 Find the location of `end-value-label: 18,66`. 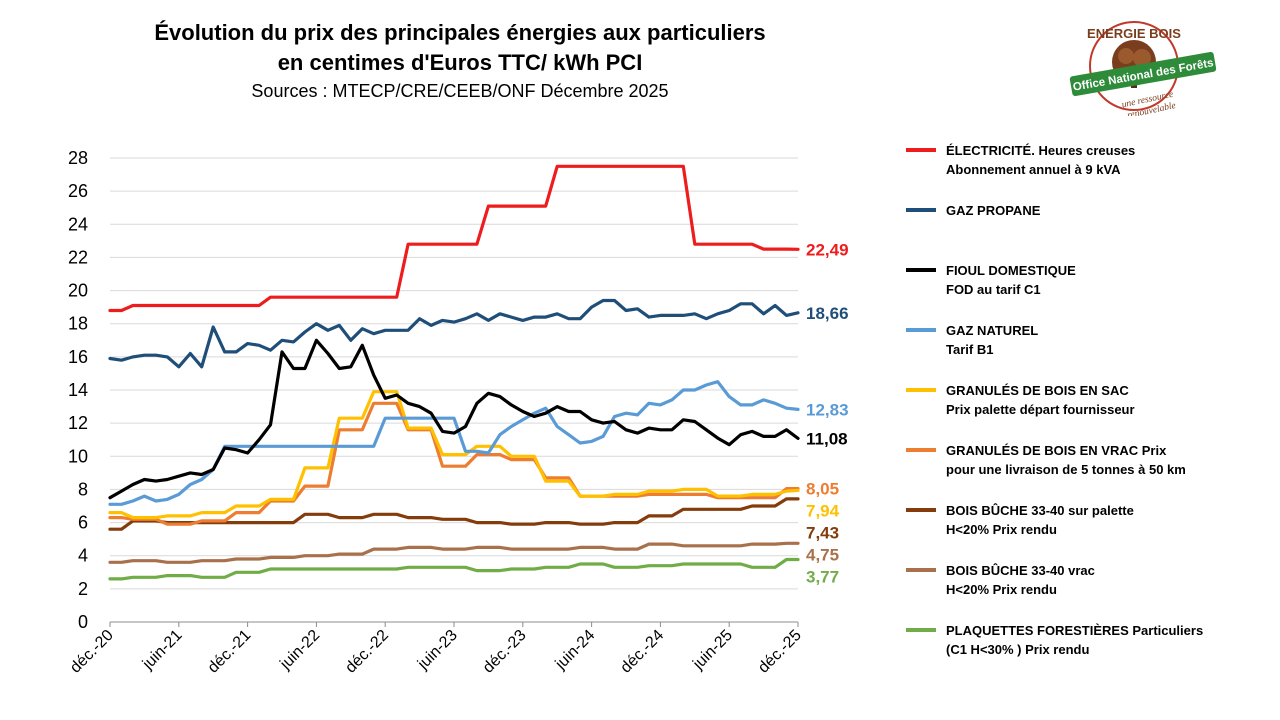

end-value-label: 18,66 is located at coordinates (827, 313).